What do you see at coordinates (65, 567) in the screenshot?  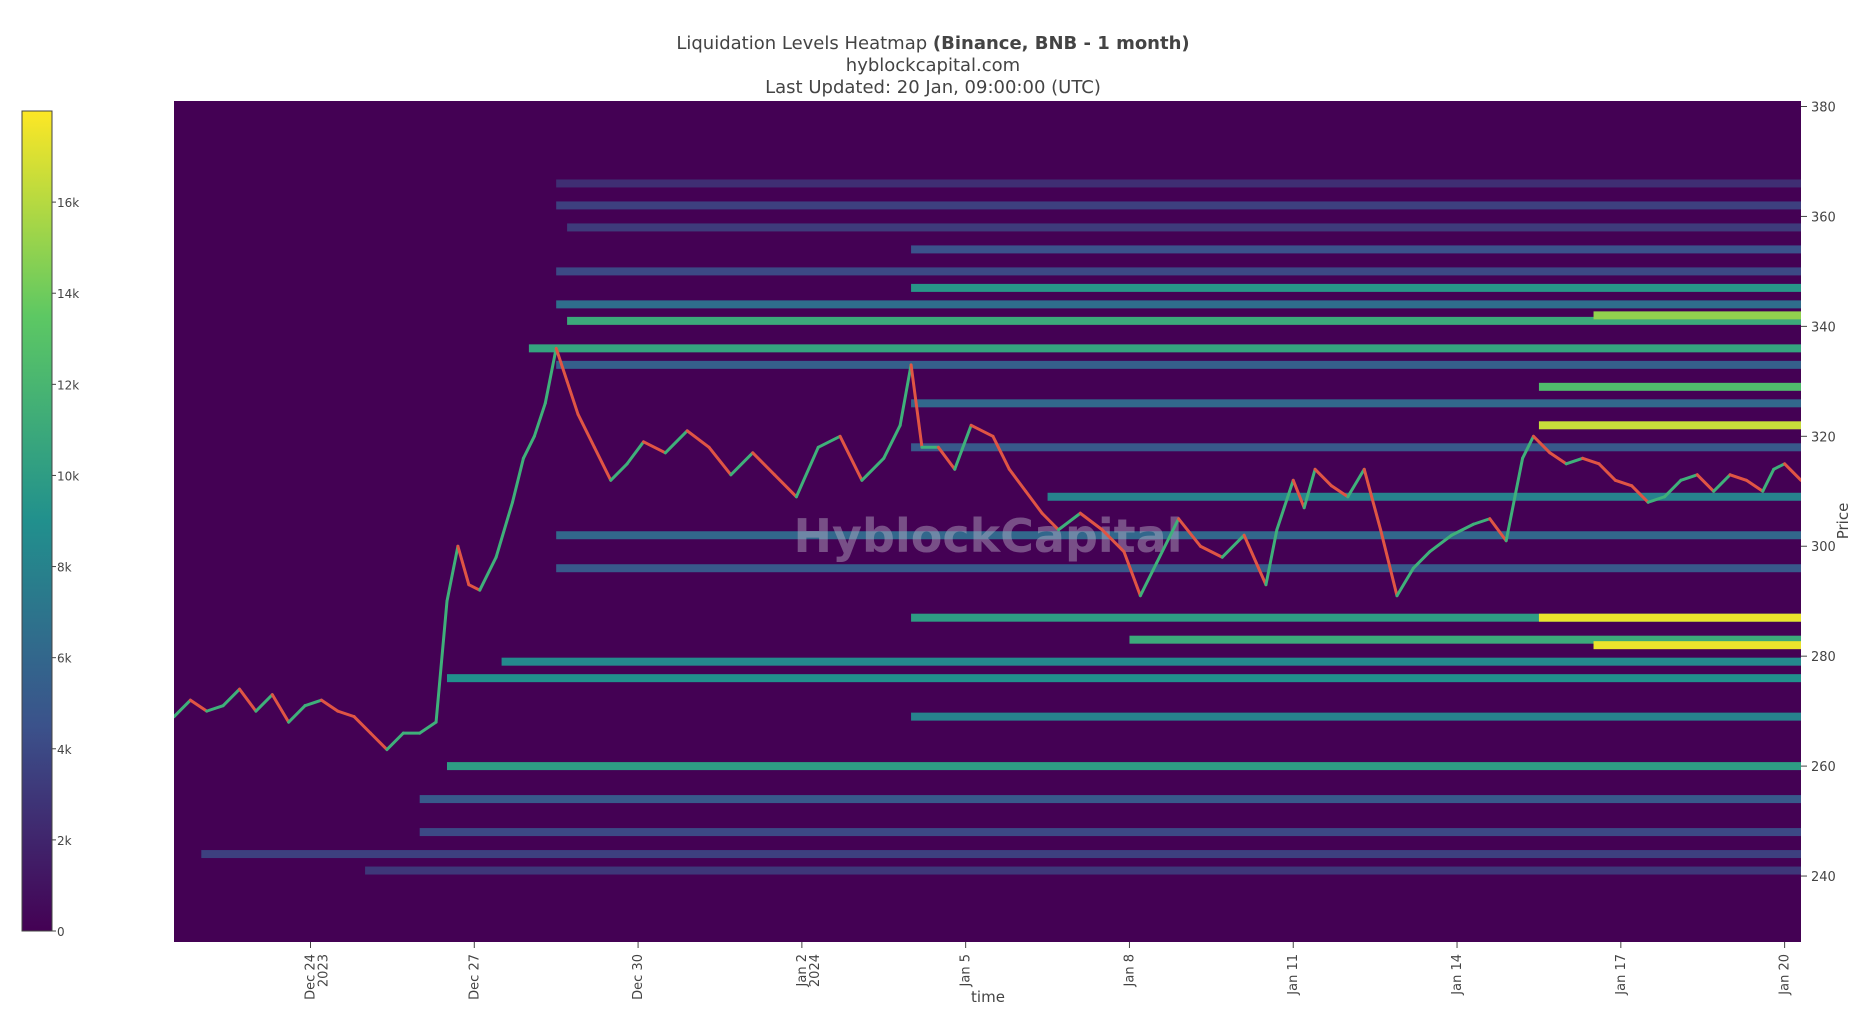 I see `colorbar-ticks: 0 2k 4k 6k 8k 10k 12k 14k 16k` at bounding box center [65, 567].